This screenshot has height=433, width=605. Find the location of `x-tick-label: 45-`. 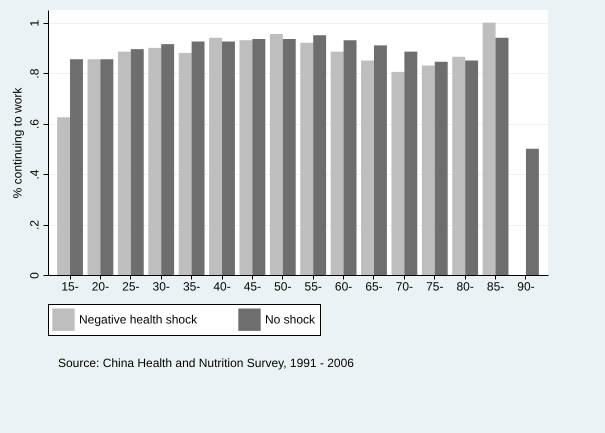

x-tick-label: 45- is located at coordinates (253, 287).